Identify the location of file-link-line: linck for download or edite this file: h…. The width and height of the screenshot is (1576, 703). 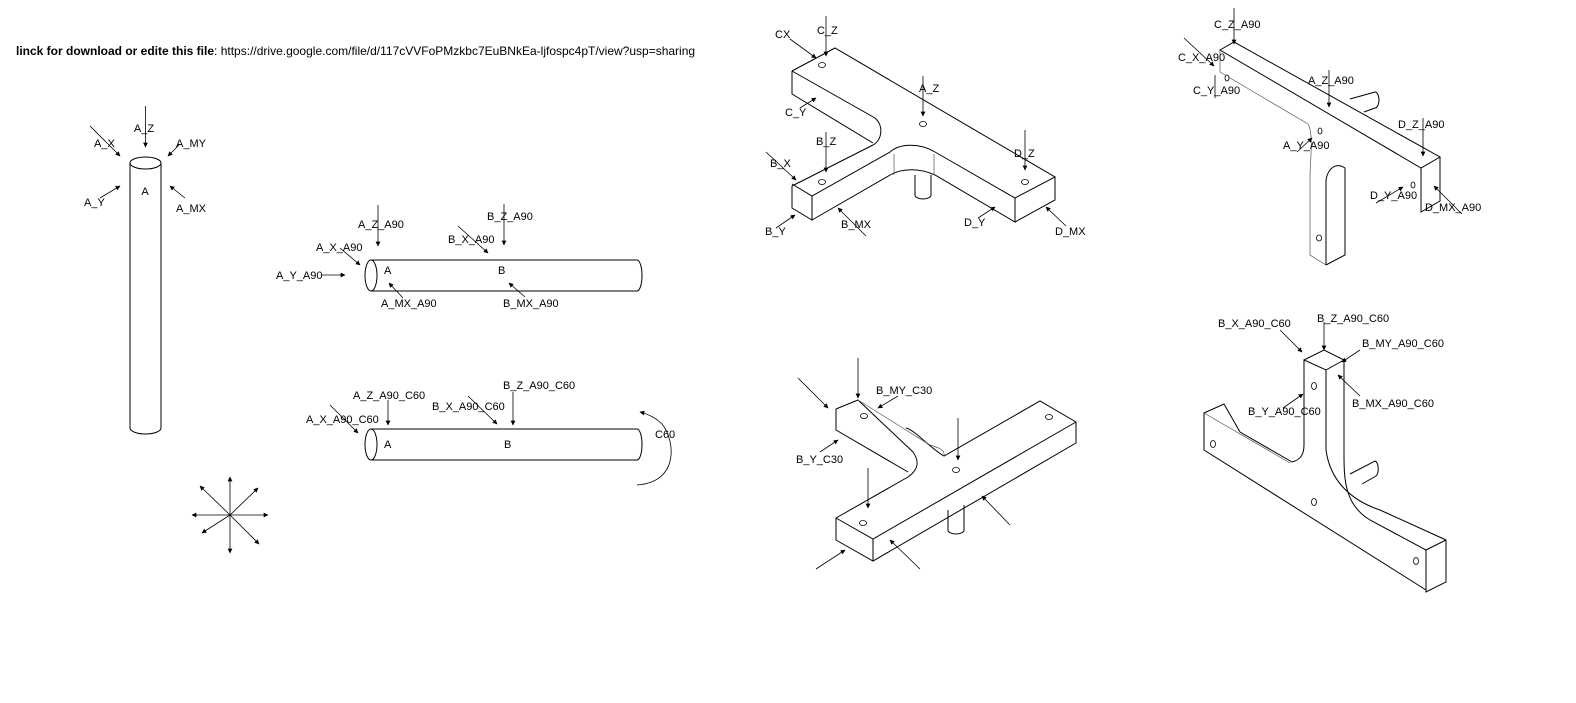
(355, 51).